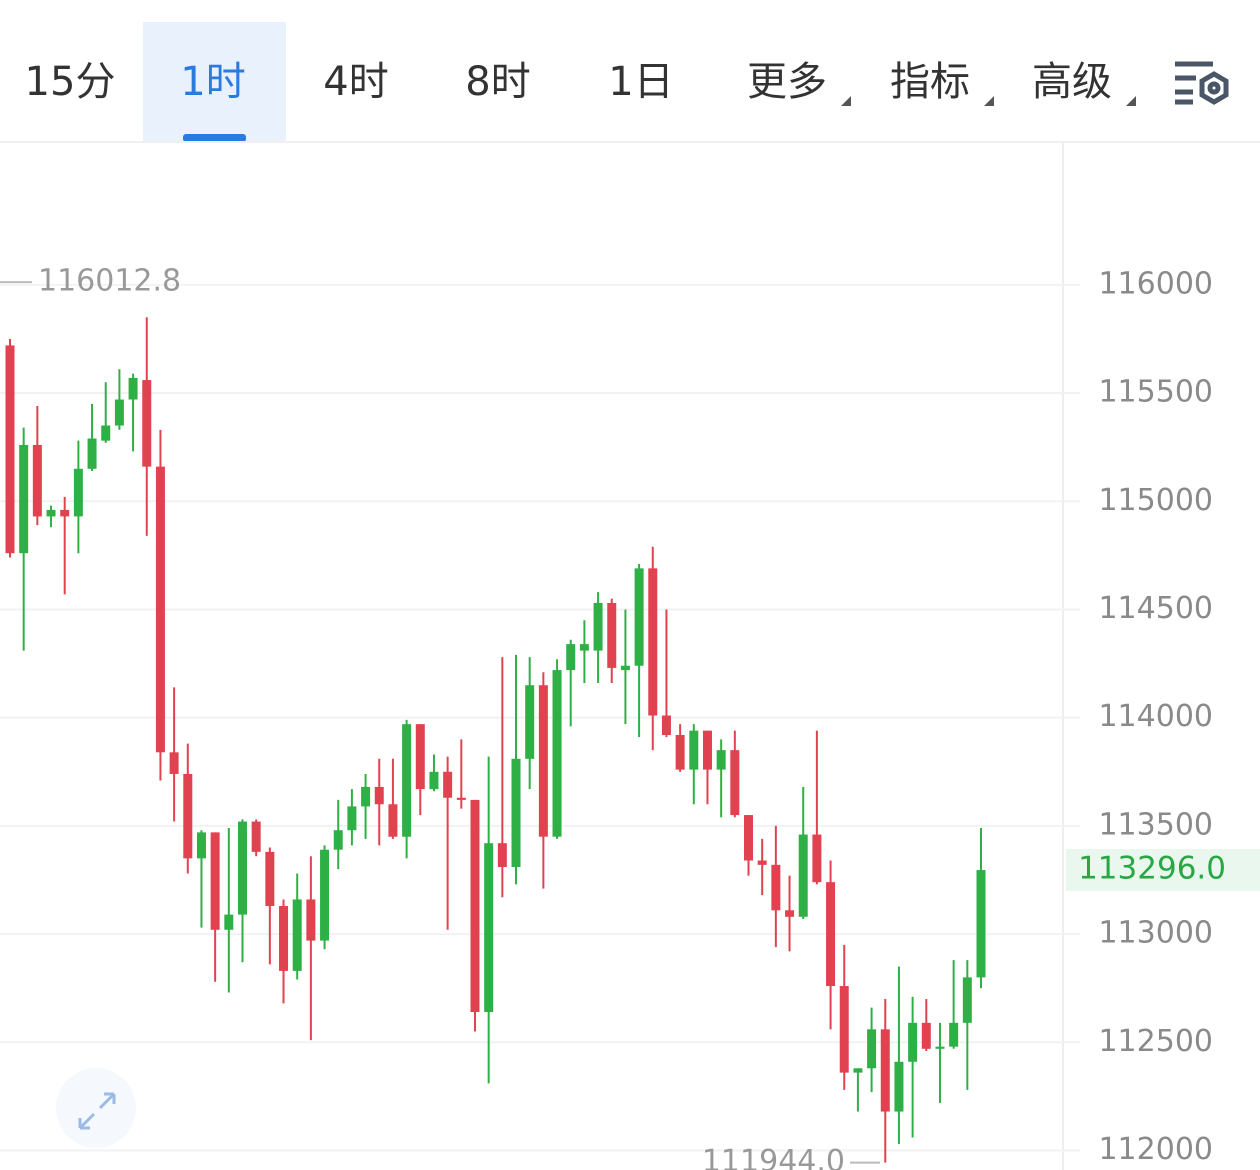 This screenshot has width=1260, height=1170. Describe the element at coordinates (355, 82) in the screenshot. I see `tab-label: 4时` at that location.